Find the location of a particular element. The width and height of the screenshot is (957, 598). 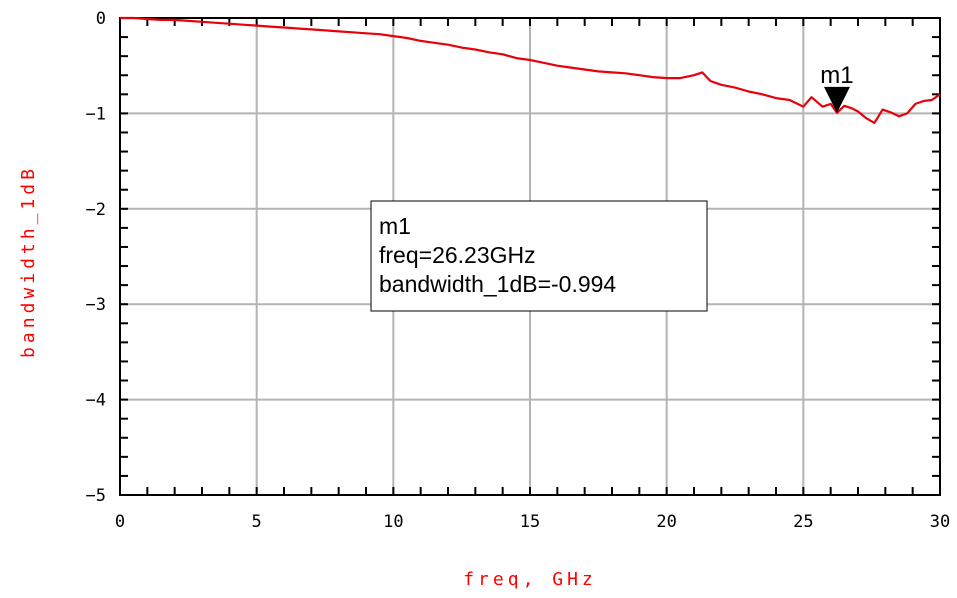

x-tick-label: 10 is located at coordinates (393, 522).